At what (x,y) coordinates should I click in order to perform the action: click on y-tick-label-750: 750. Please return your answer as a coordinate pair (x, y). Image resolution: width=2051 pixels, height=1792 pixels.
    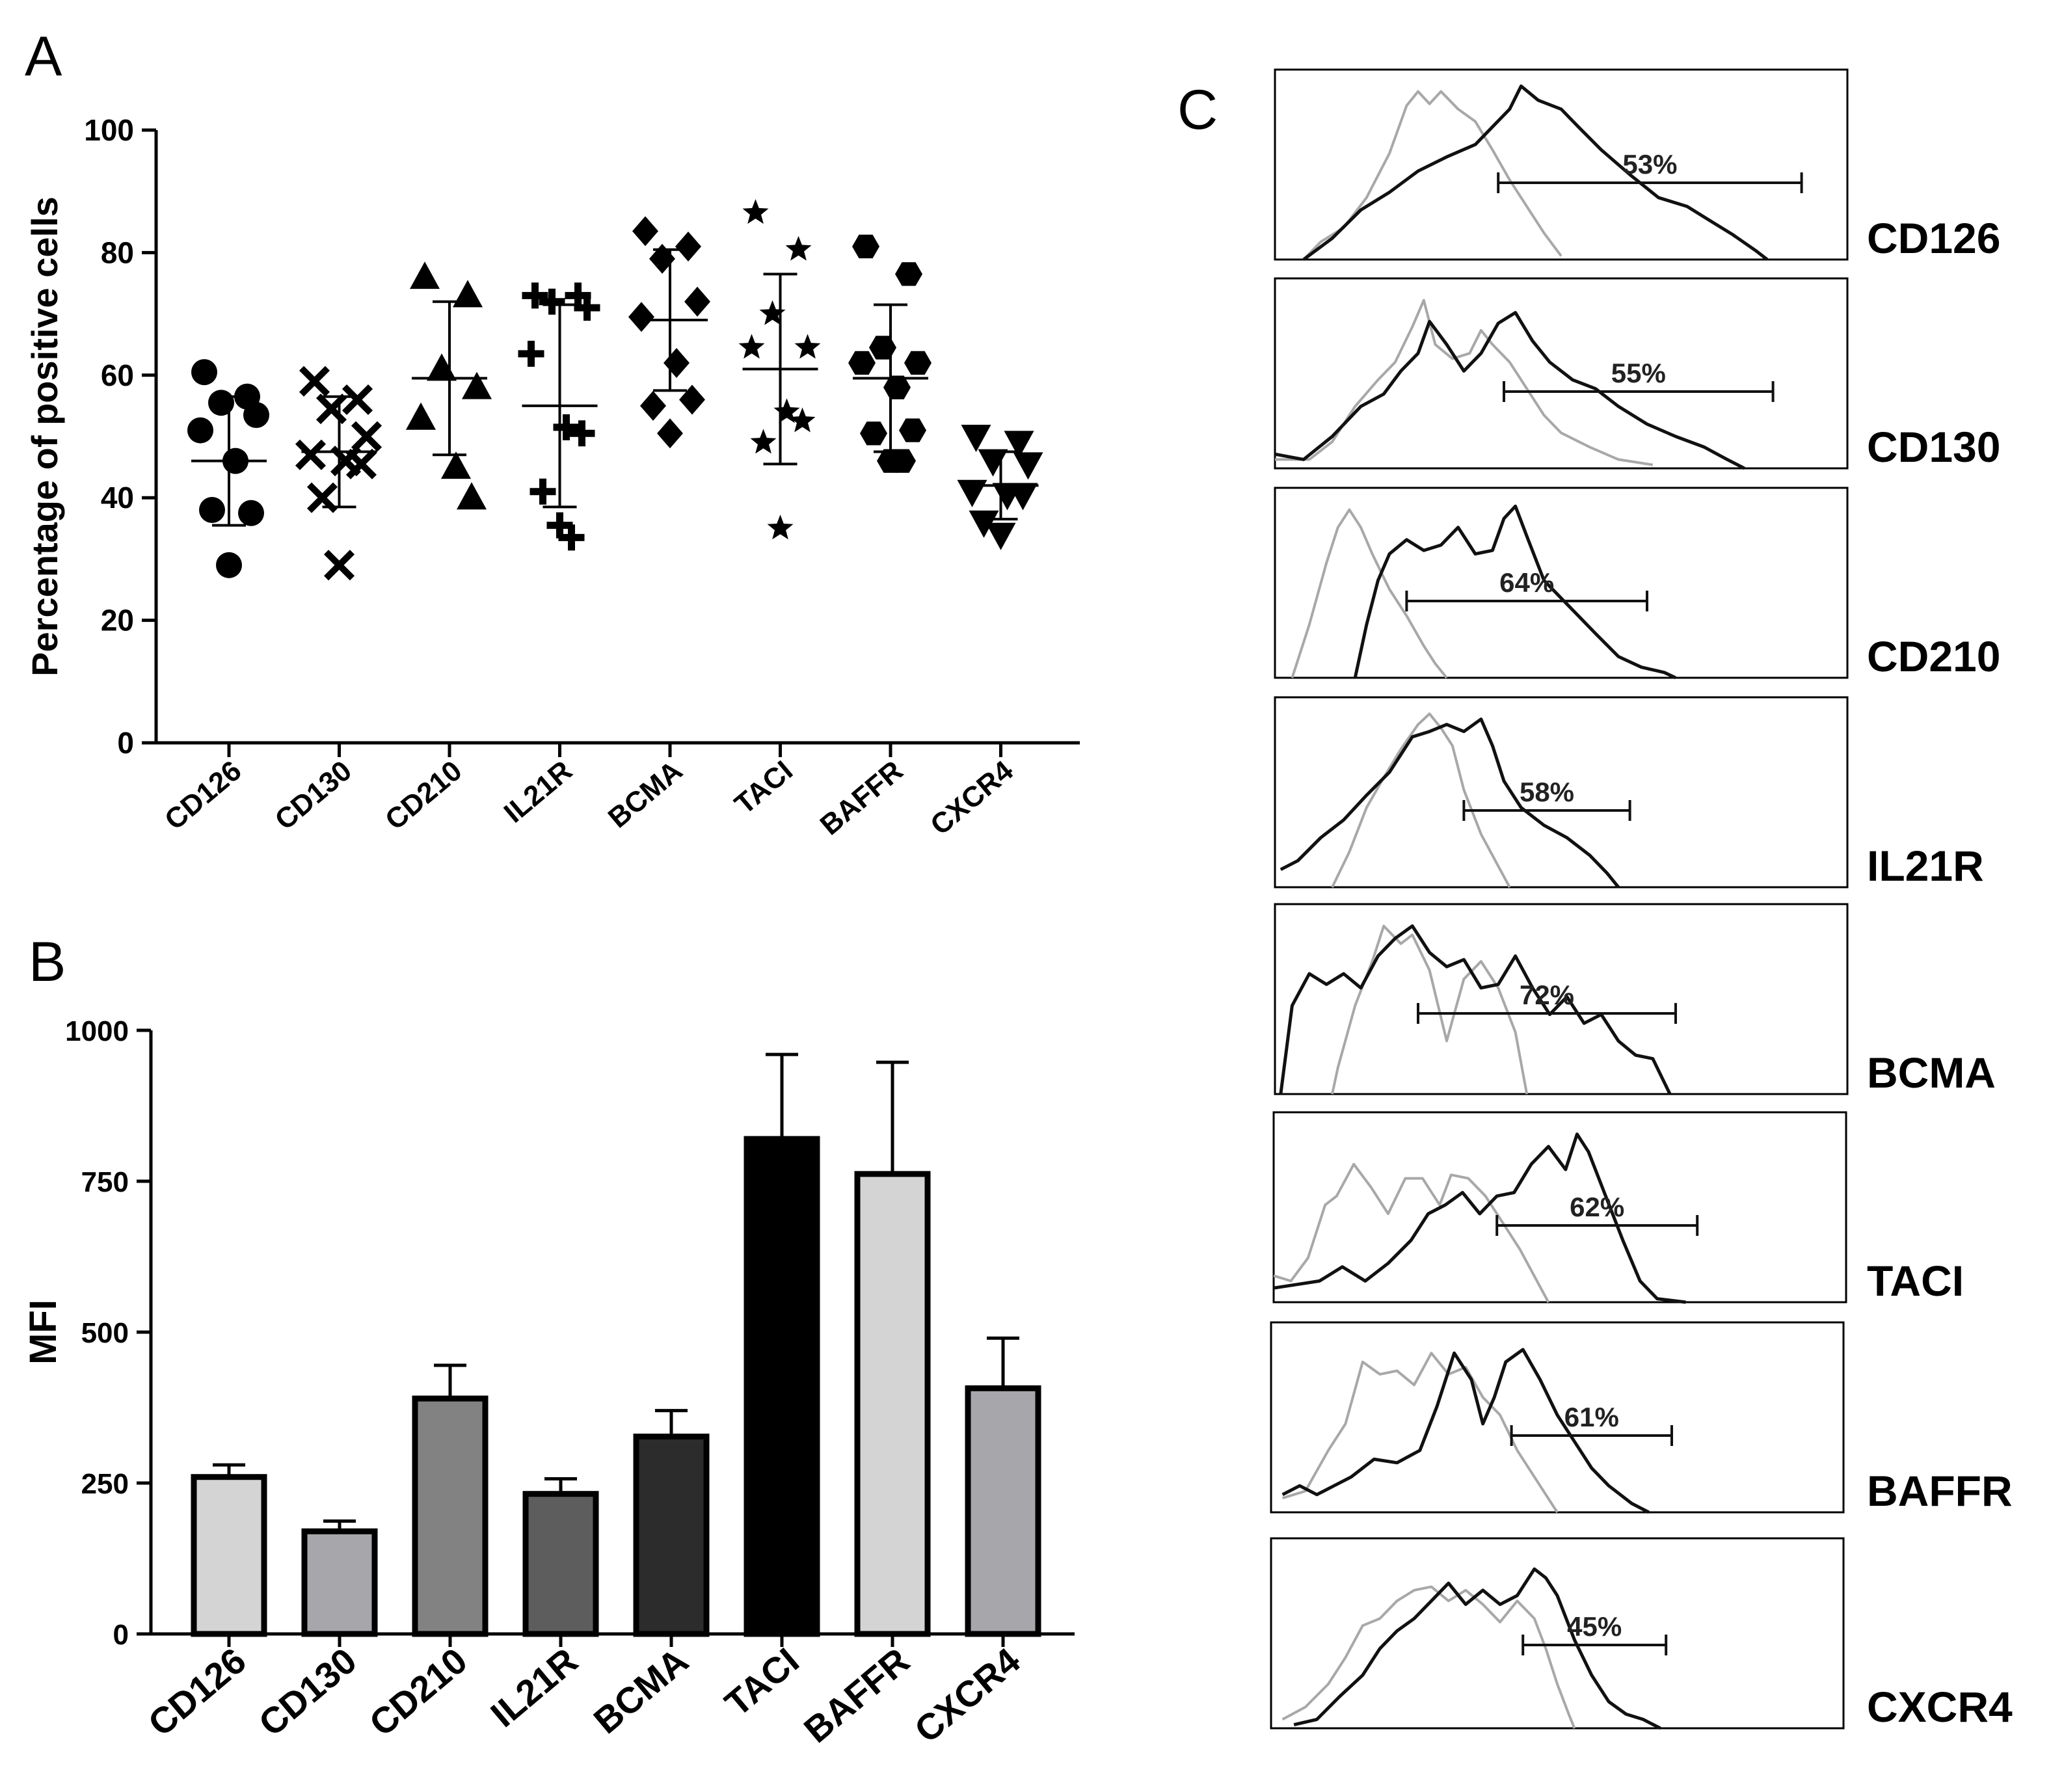
    Looking at the image, I should click on (105, 1182).